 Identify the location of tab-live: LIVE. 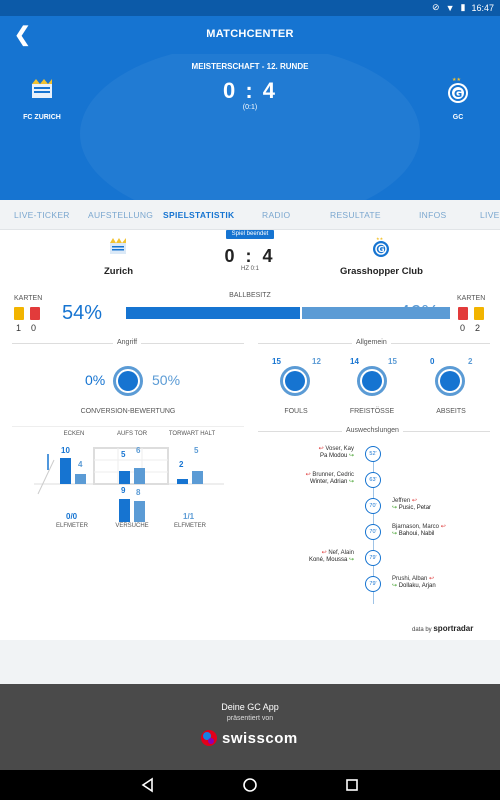
(490, 215).